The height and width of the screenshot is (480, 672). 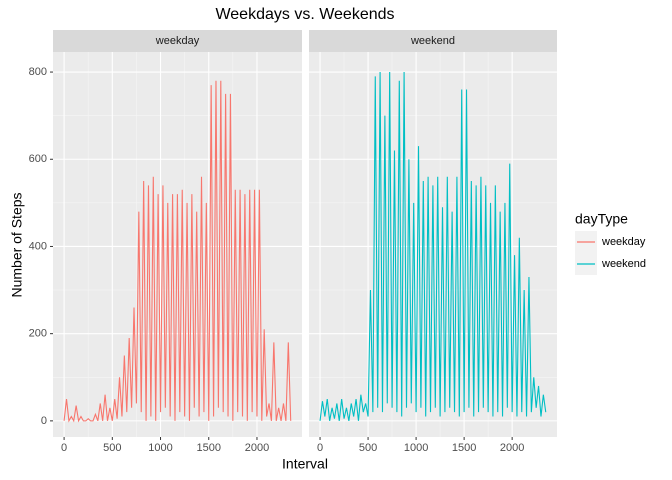 I want to click on y-tick-label: 0, so click(x=44, y=421).